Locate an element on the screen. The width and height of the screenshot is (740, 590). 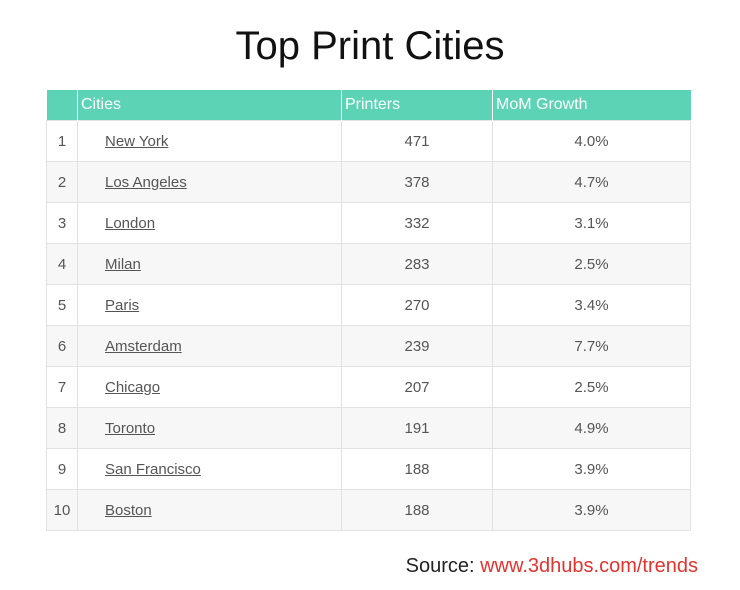
table-row: 1 New York 471 4.0% is located at coordinates (368, 141).